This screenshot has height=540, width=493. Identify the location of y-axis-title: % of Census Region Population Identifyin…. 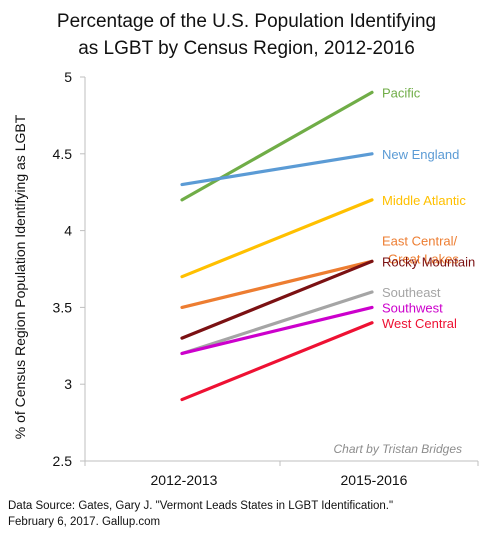
(20, 276).